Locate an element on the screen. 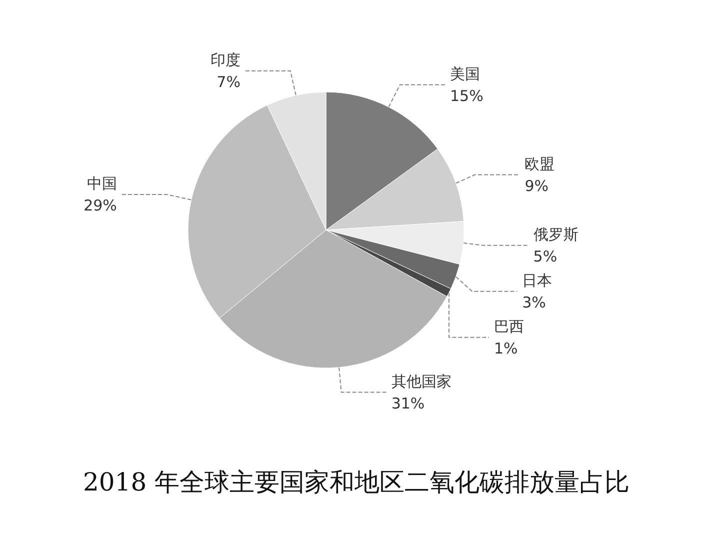  data-label: 7% is located at coordinates (228, 81).